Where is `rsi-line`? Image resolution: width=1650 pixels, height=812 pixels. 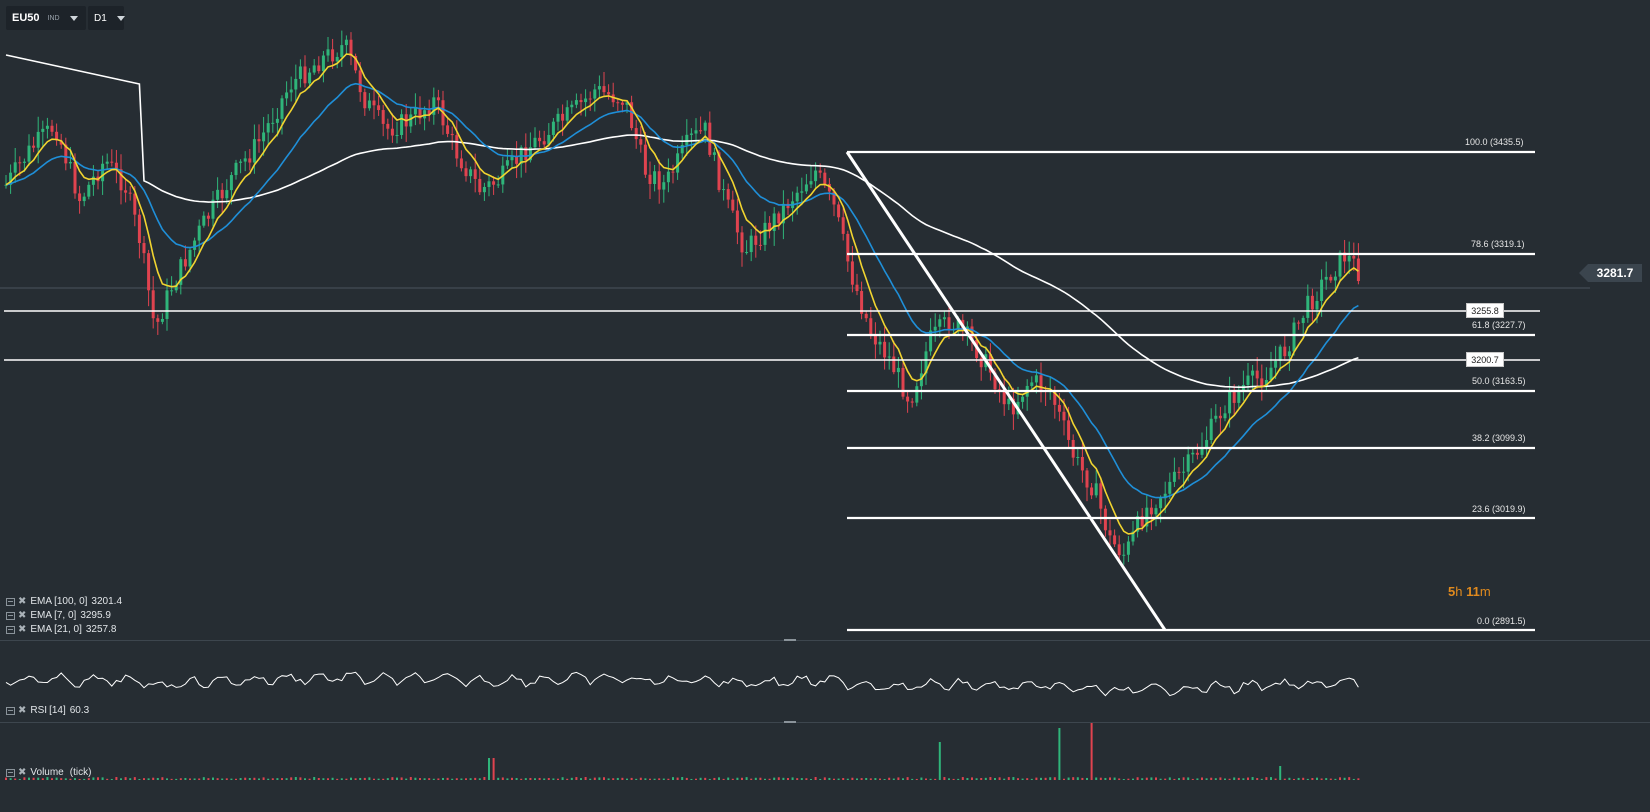
rsi-line is located at coordinates (682, 684).